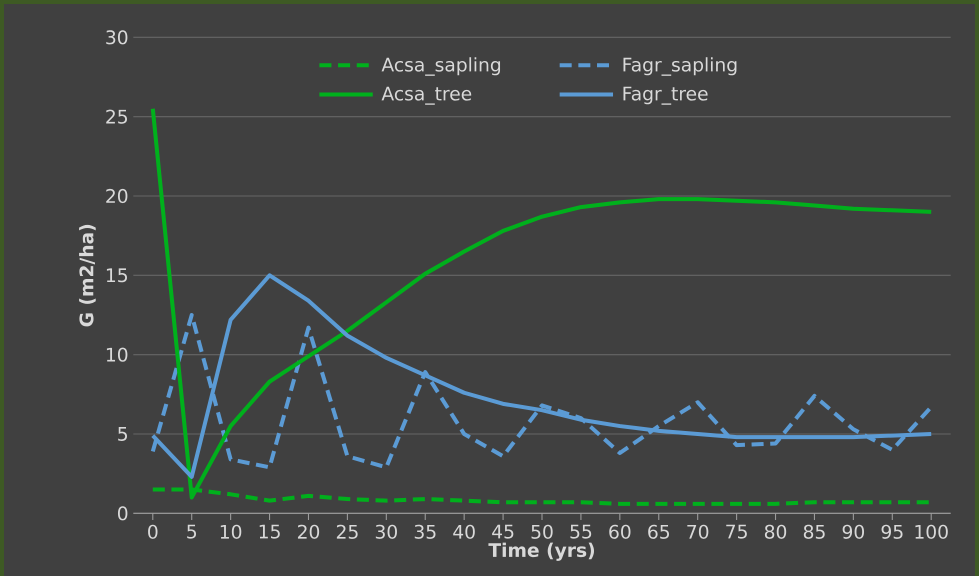 The image size is (979, 576). What do you see at coordinates (270, 531) in the screenshot?
I see `x-tick-label: 15` at bounding box center [270, 531].